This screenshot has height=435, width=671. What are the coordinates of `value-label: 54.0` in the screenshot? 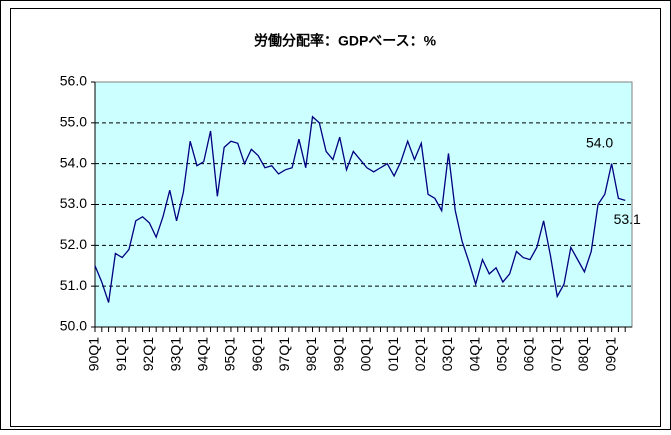 It's located at (599, 142).